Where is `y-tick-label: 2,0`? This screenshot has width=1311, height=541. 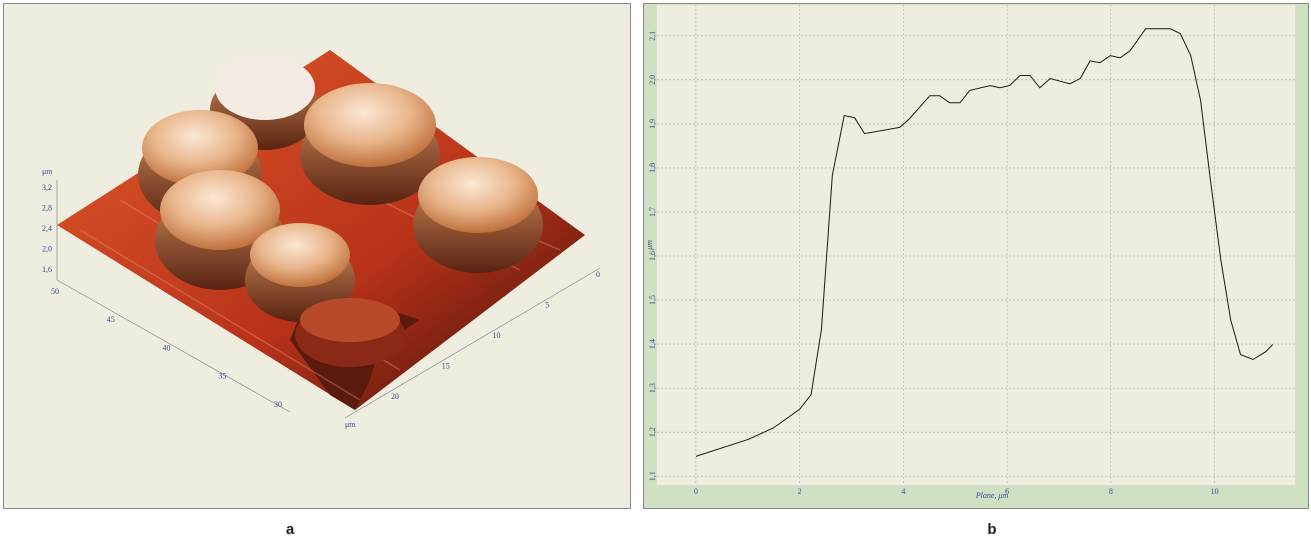
y-tick-label: 2,0 is located at coordinates (652, 80).